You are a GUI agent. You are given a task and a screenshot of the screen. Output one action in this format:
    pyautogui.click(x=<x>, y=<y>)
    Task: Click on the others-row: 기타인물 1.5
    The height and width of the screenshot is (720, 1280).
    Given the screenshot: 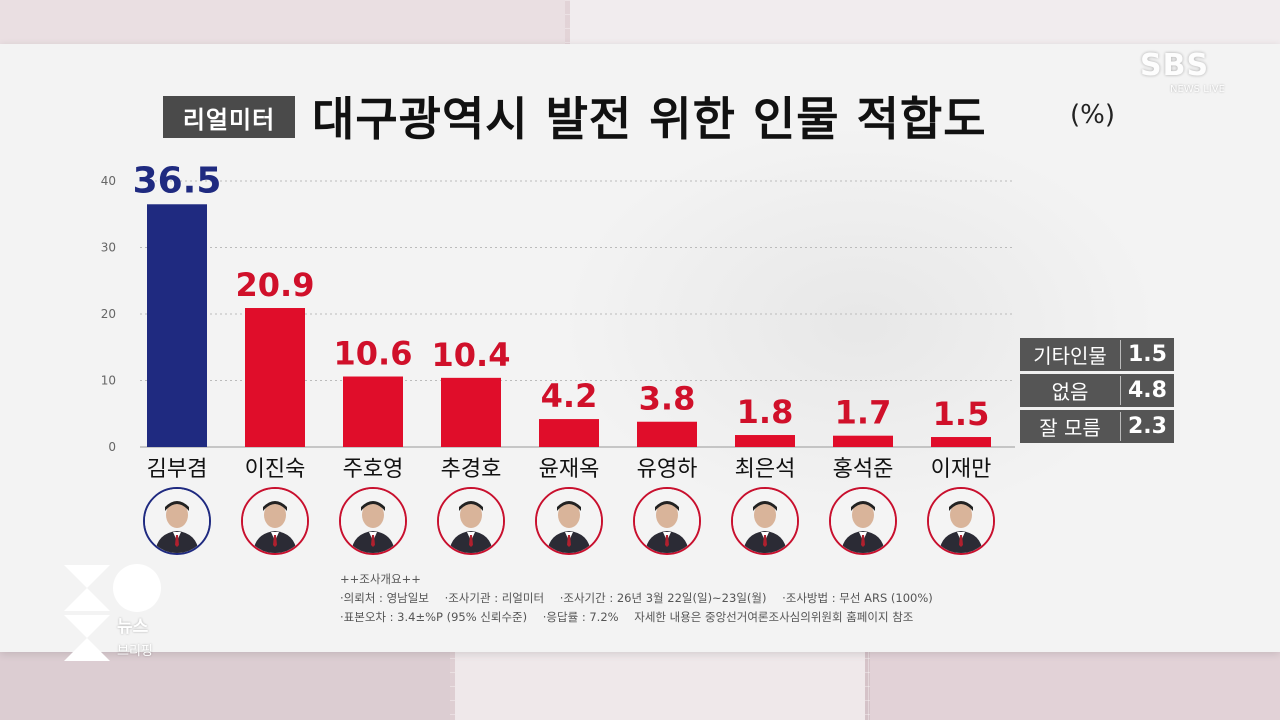 What is the action you would take?
    pyautogui.click(x=1097, y=354)
    